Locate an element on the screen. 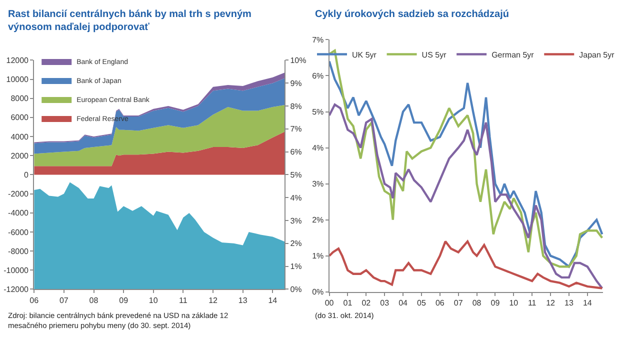 This screenshot has height=339, width=620. x-tick-label: 05 is located at coordinates (421, 303).